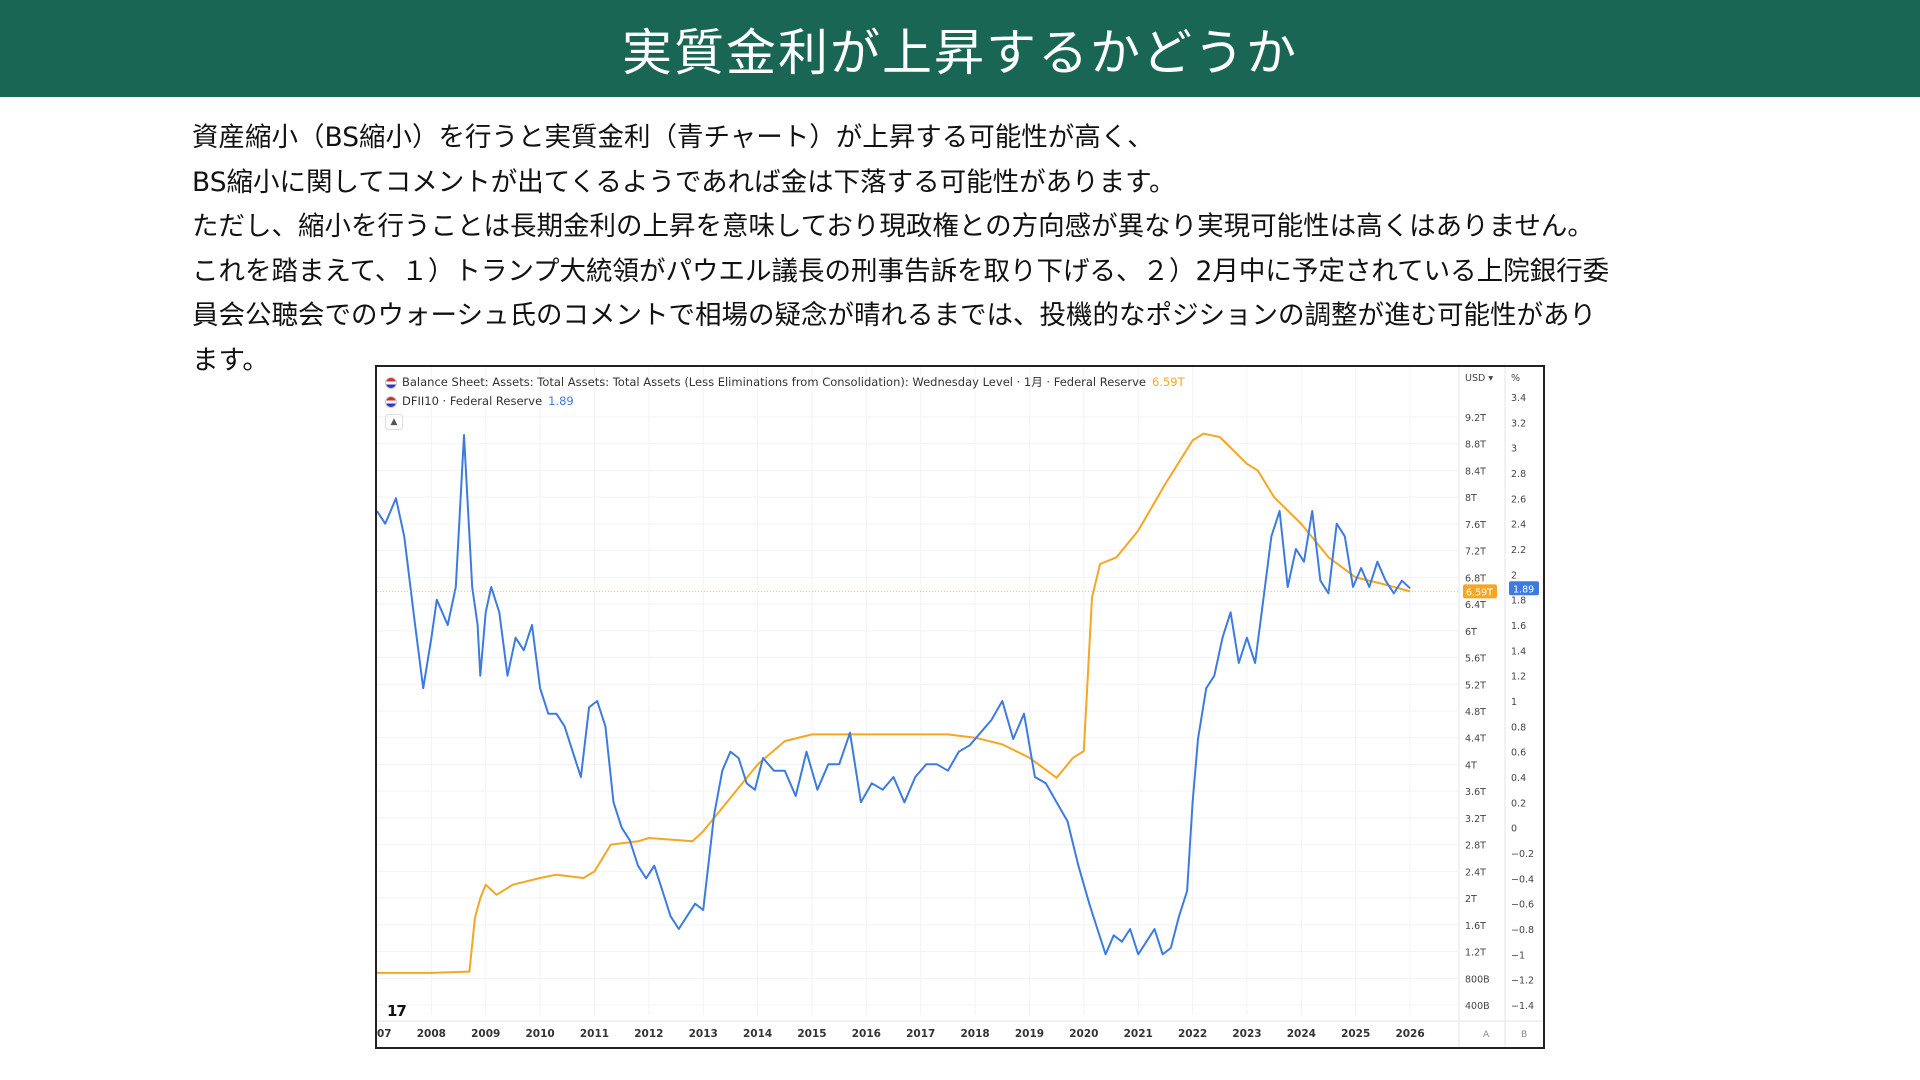 This screenshot has width=1920, height=1080. Describe the element at coordinates (1475, 445) in the screenshot. I see `left-tick-label: 8.8T` at that location.